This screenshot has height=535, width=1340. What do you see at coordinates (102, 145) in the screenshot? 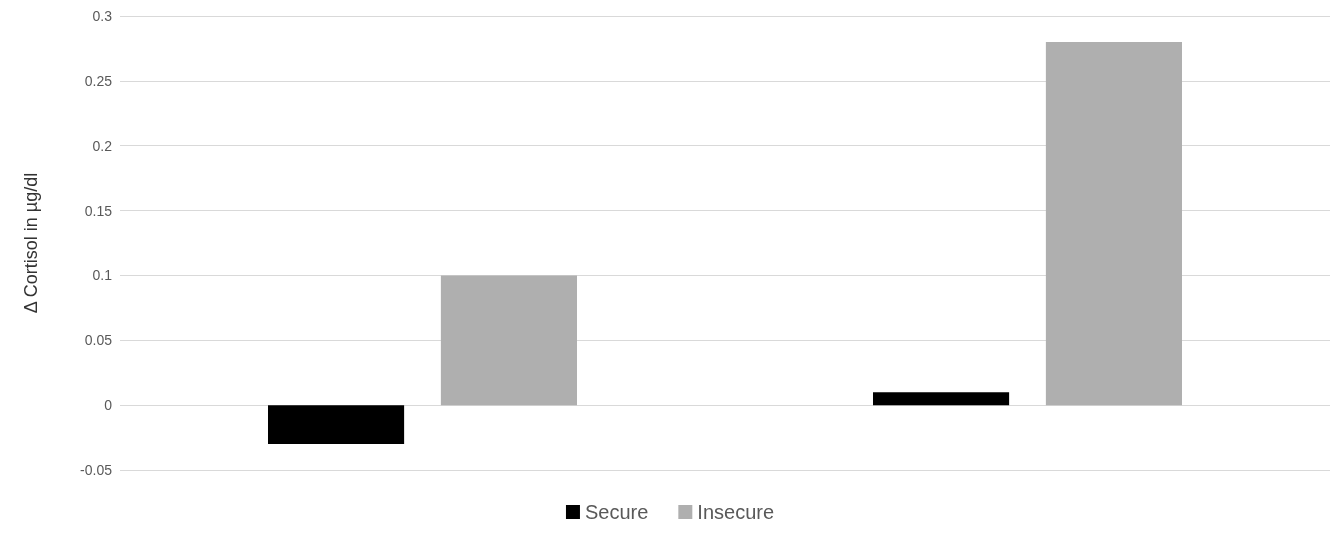
I see `y-tick-label: 0.2` at bounding box center [102, 145].